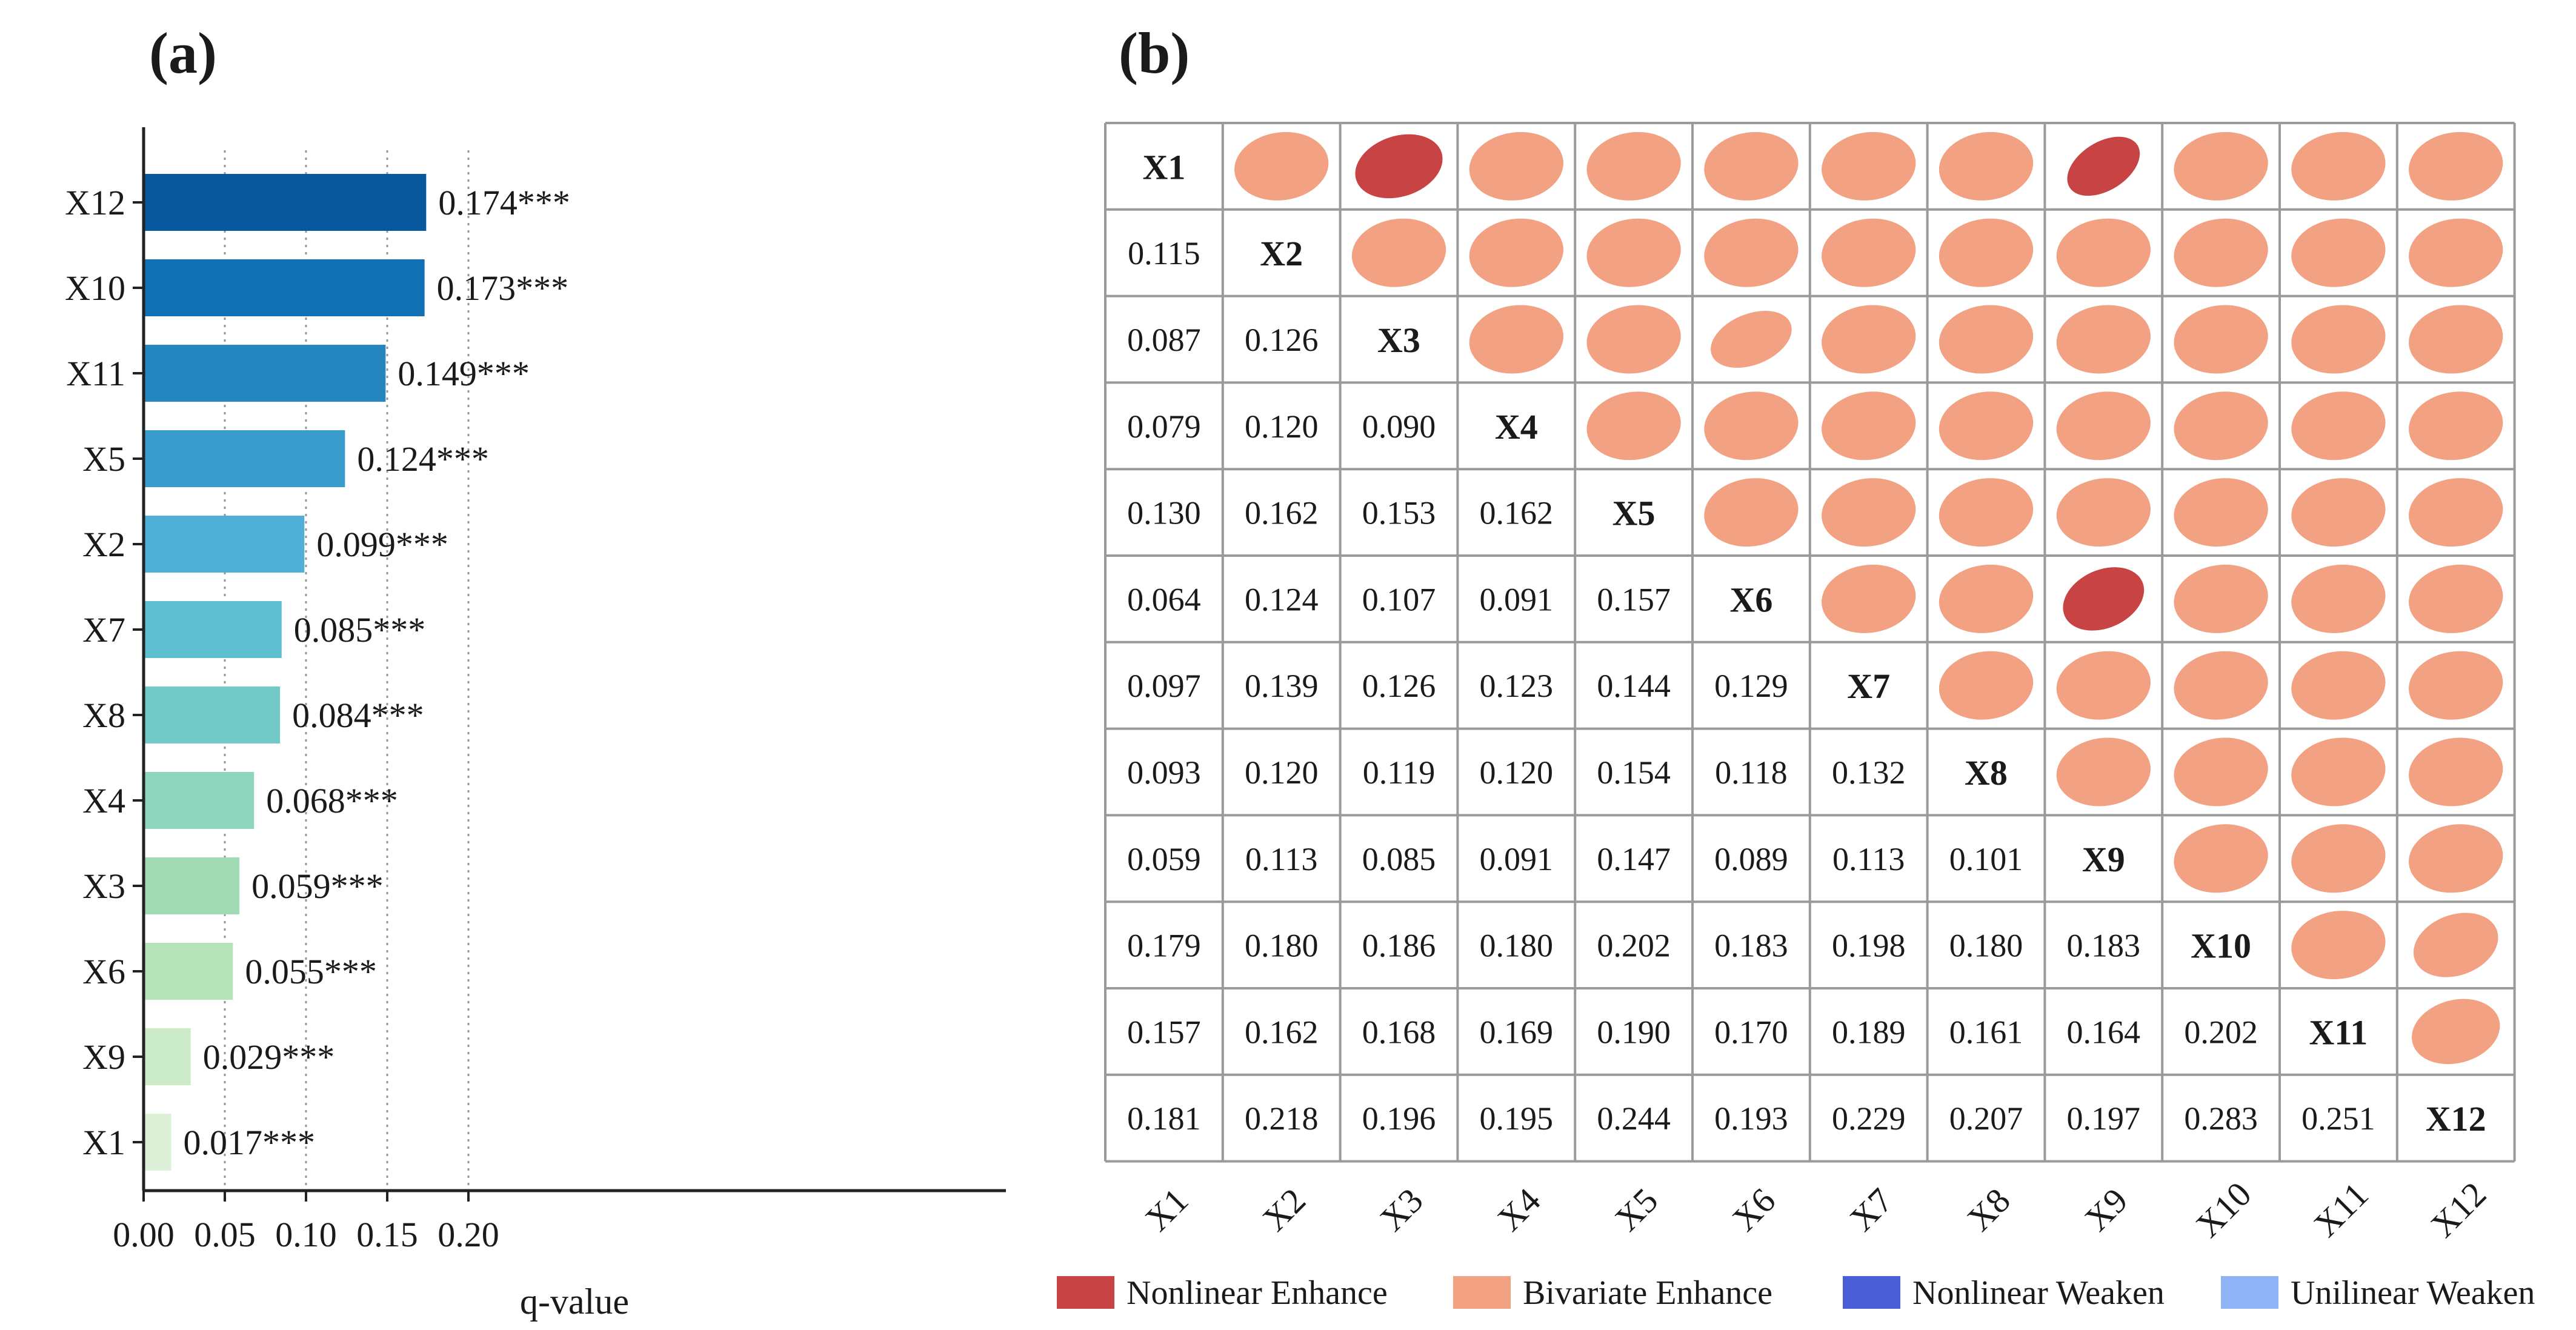  What do you see at coordinates (1257, 1293) in the screenshot?
I see `legend-label: Nonlinear Enhance` at bounding box center [1257, 1293].